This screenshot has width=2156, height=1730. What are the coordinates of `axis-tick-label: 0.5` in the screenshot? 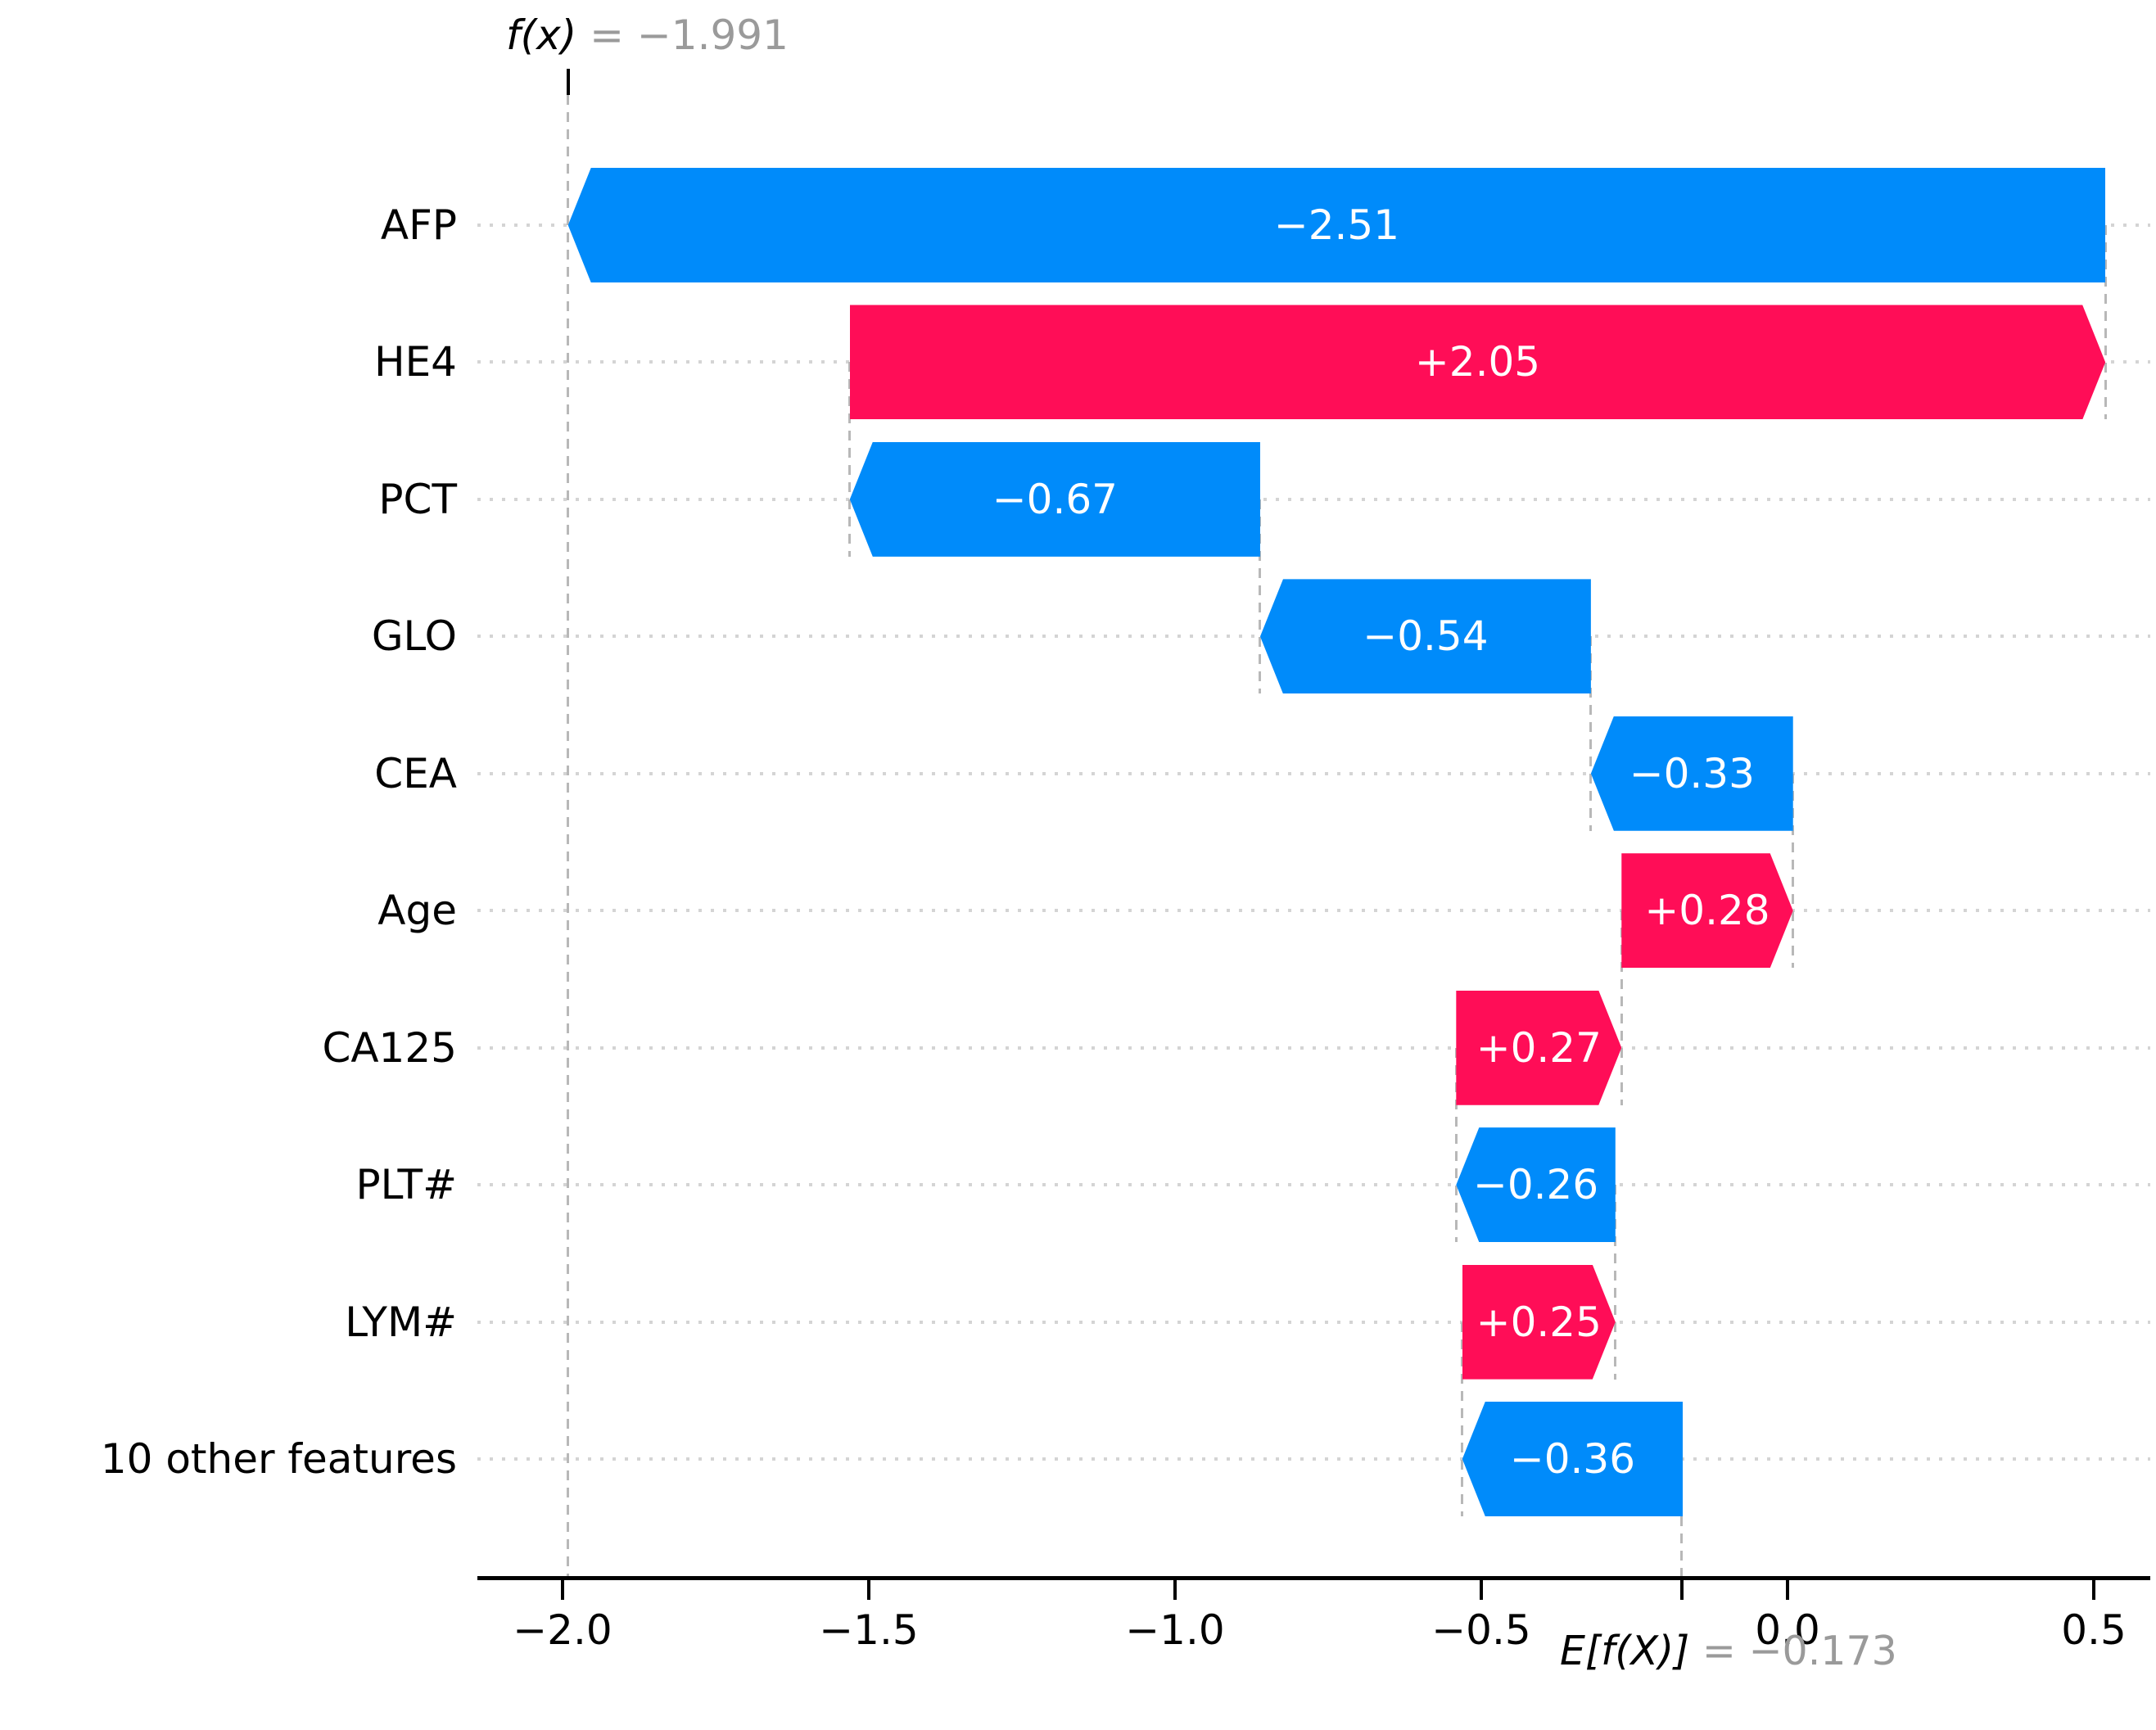 It's located at (2094, 1630).